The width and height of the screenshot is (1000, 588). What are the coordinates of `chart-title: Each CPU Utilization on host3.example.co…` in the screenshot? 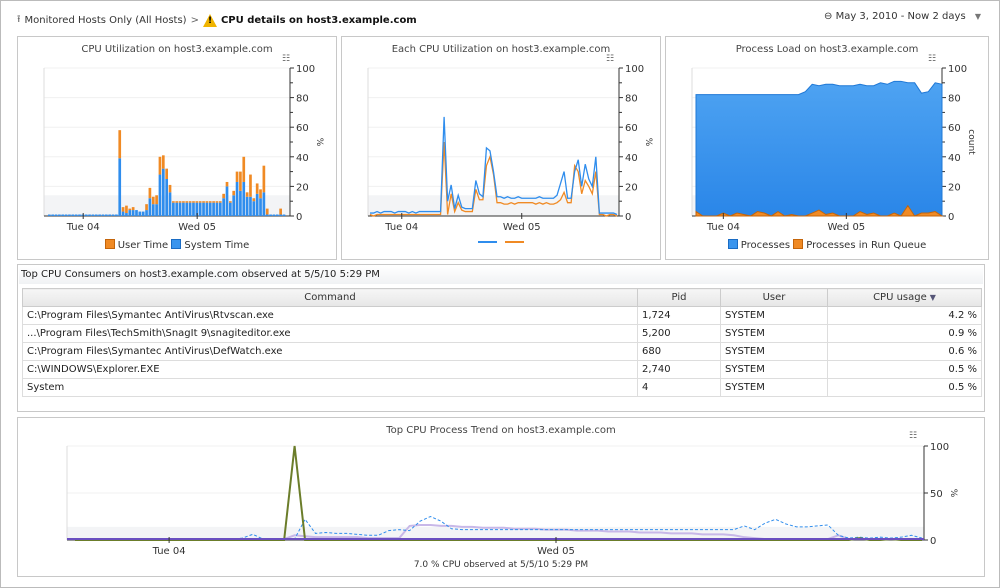 It's located at (501, 49).